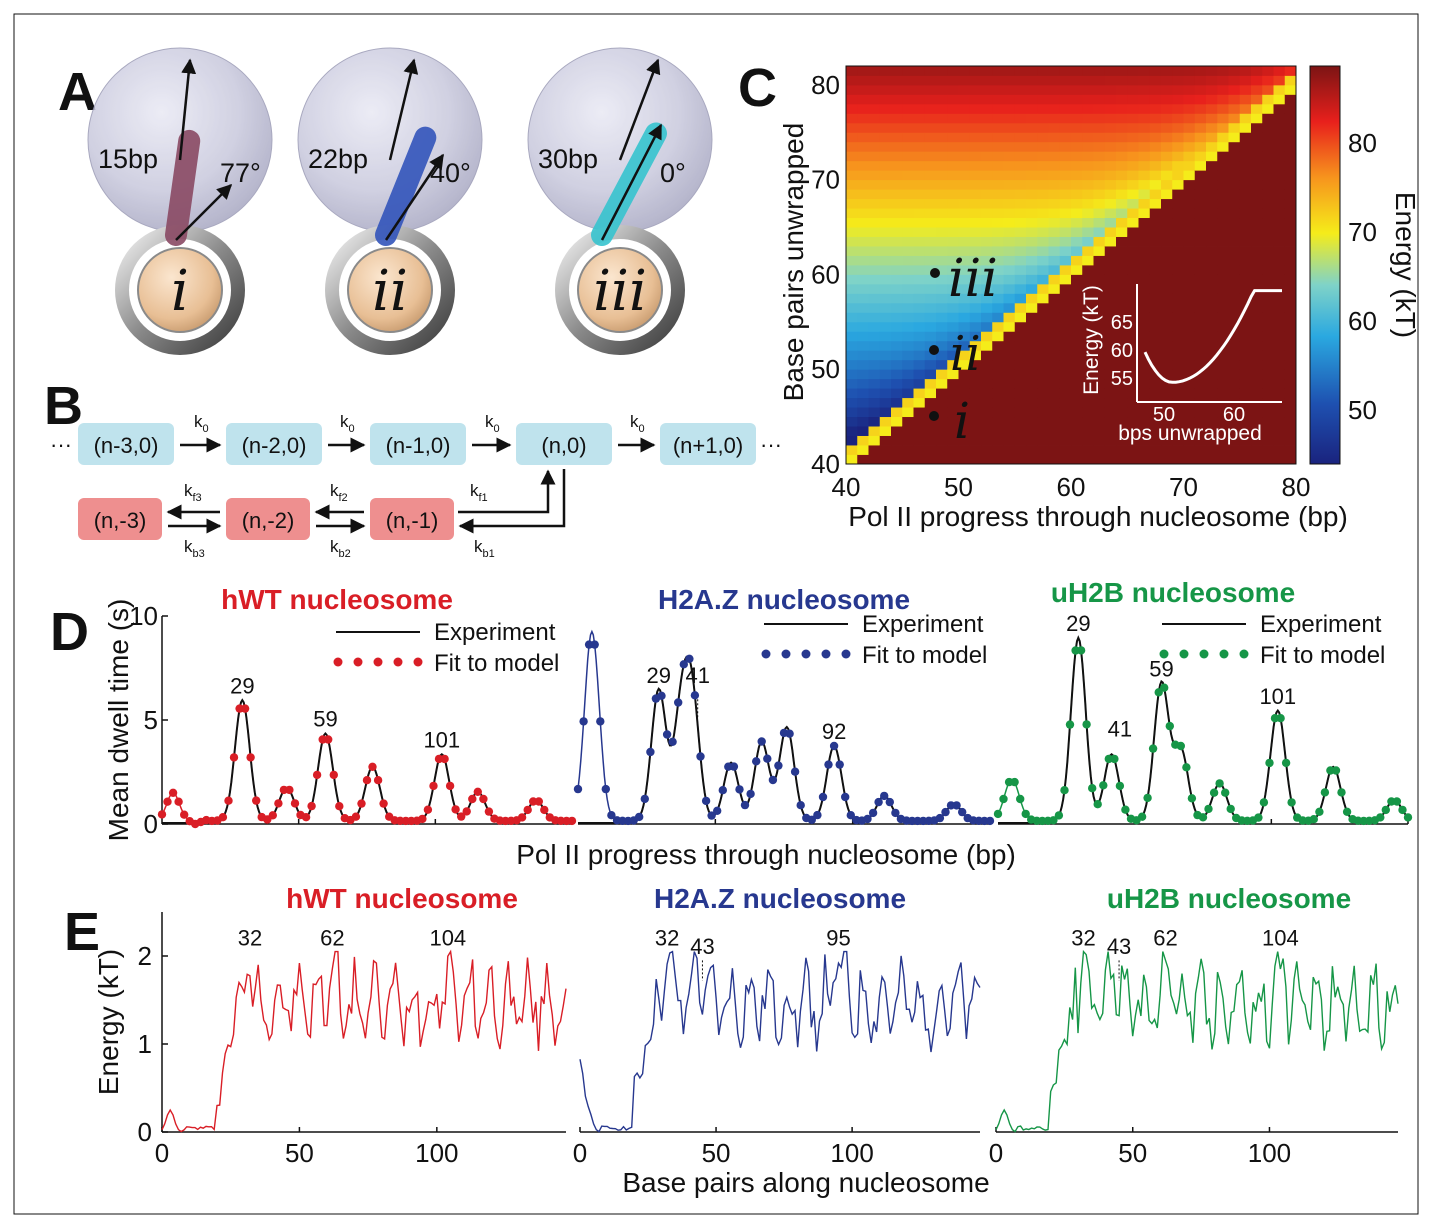 This screenshot has width=1432, height=1226. Describe the element at coordinates (620, 291) in the screenshot. I see `state-numeral: iii` at that location.